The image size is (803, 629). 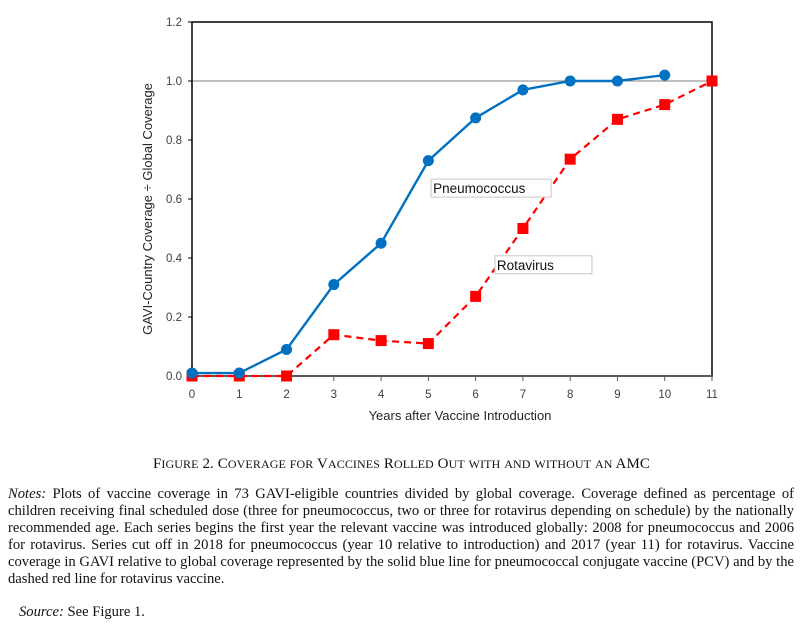 What do you see at coordinates (222, 464) in the screenshot?
I see `caption-cap: C` at bounding box center [222, 464].